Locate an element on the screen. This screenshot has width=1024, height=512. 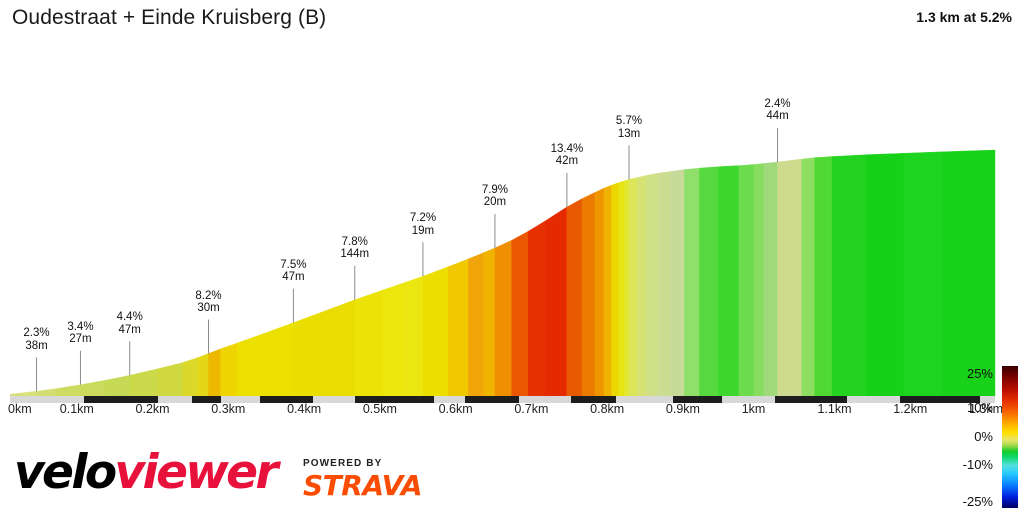
segment-annotation: 2.4% 44m is located at coordinates (777, 110).